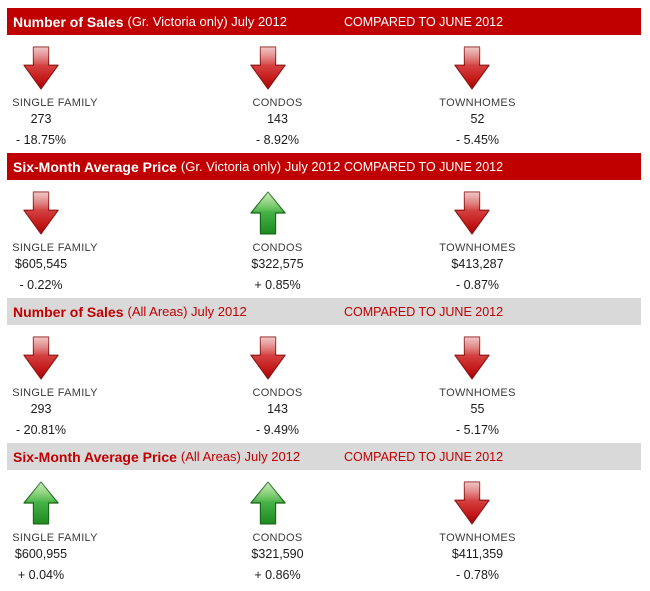  I want to click on stat-column-condos: CONDOS 143 - 8.92%, so click(277, 99).